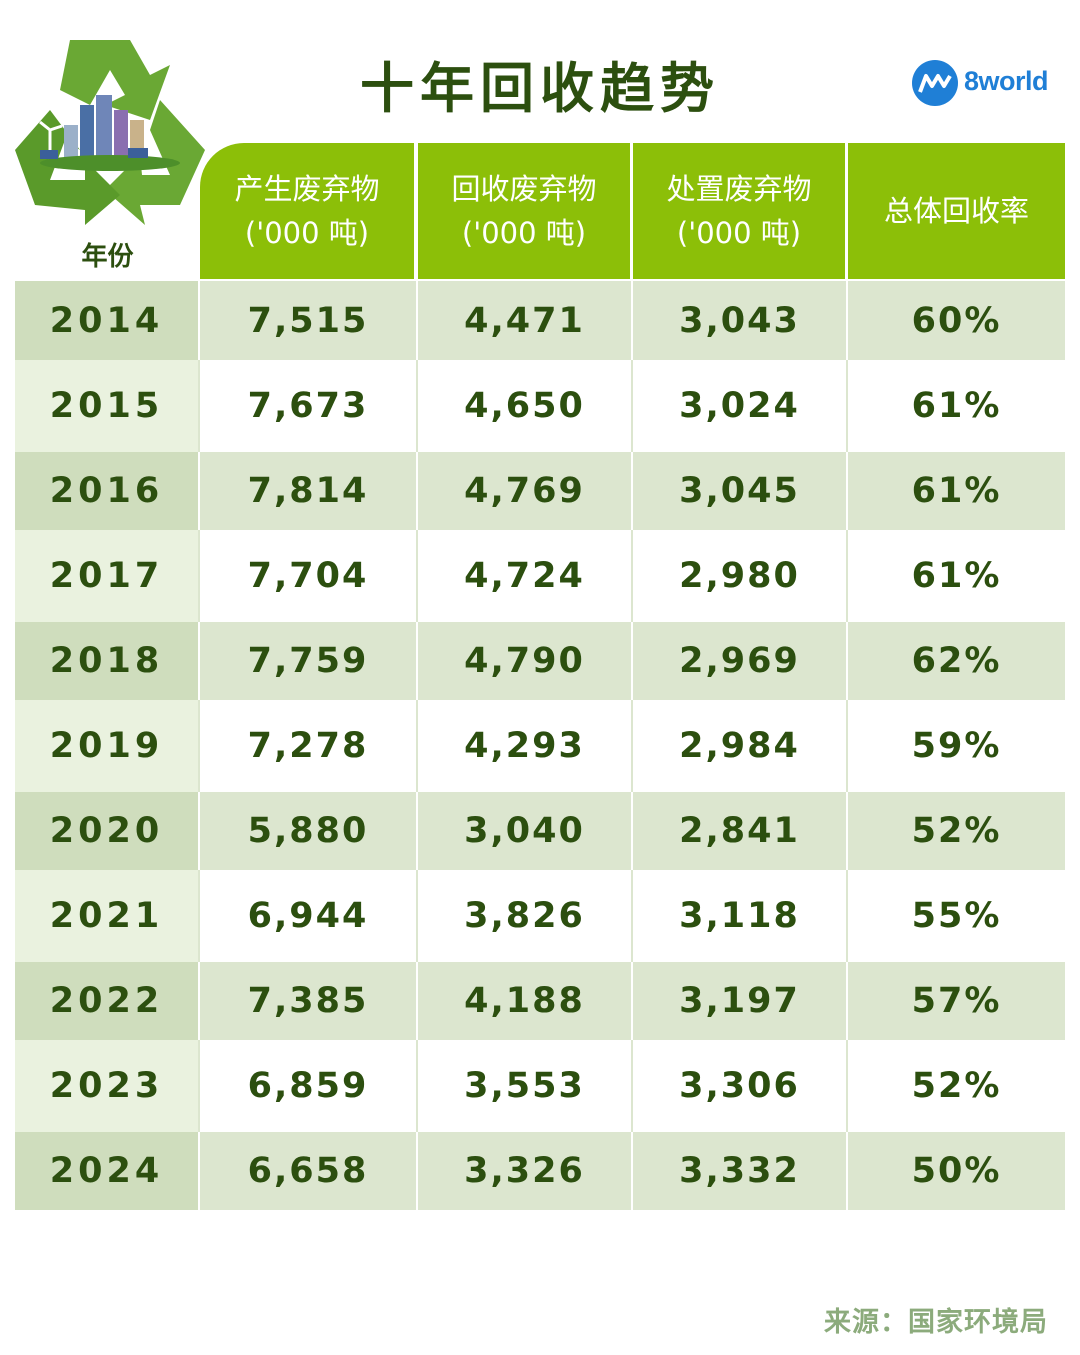  Describe the element at coordinates (525, 320) in the screenshot. I see `recycled-cell: 4,471` at that location.